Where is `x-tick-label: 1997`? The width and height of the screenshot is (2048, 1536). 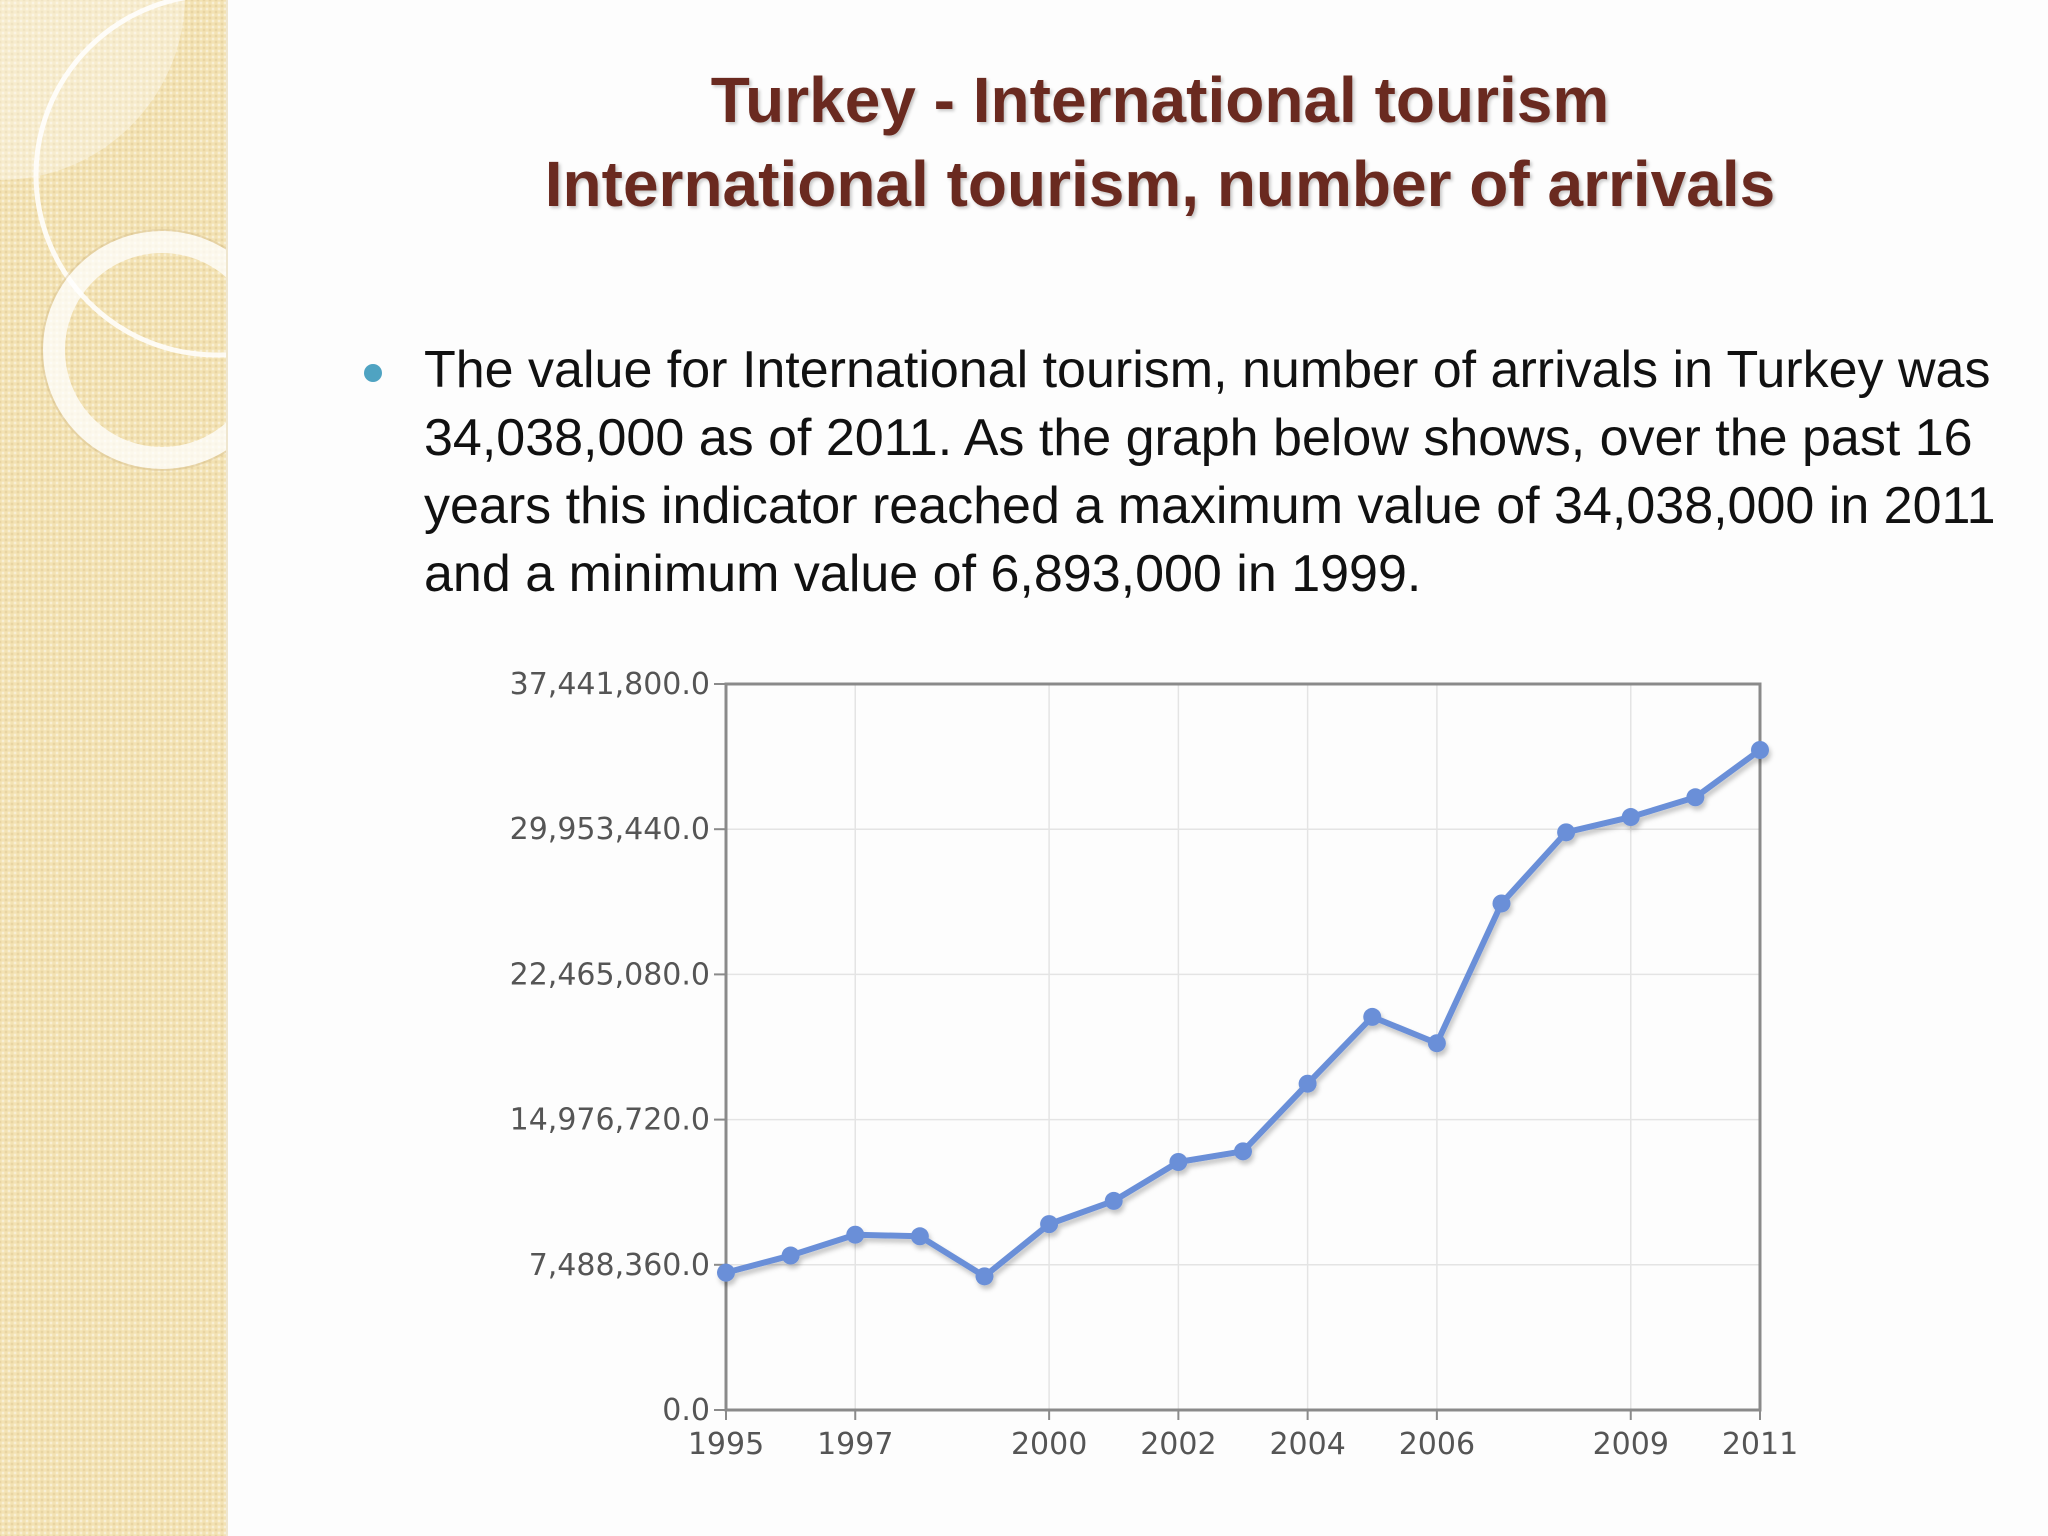 x-tick-label: 1997 is located at coordinates (855, 1444).